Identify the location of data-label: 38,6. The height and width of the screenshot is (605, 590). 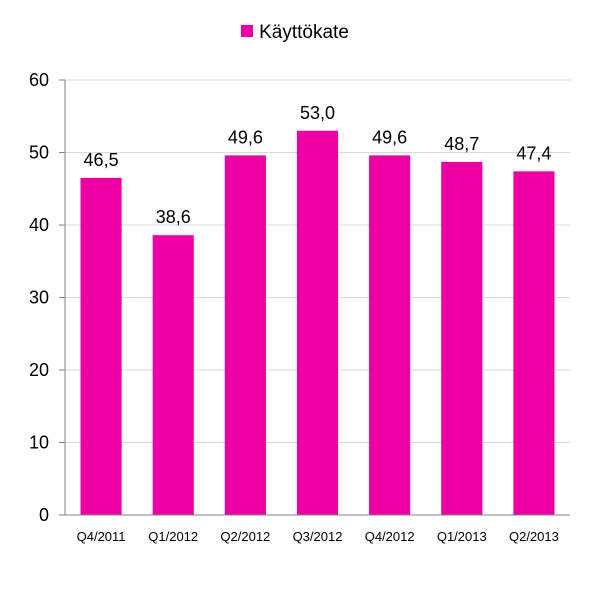
(173, 217).